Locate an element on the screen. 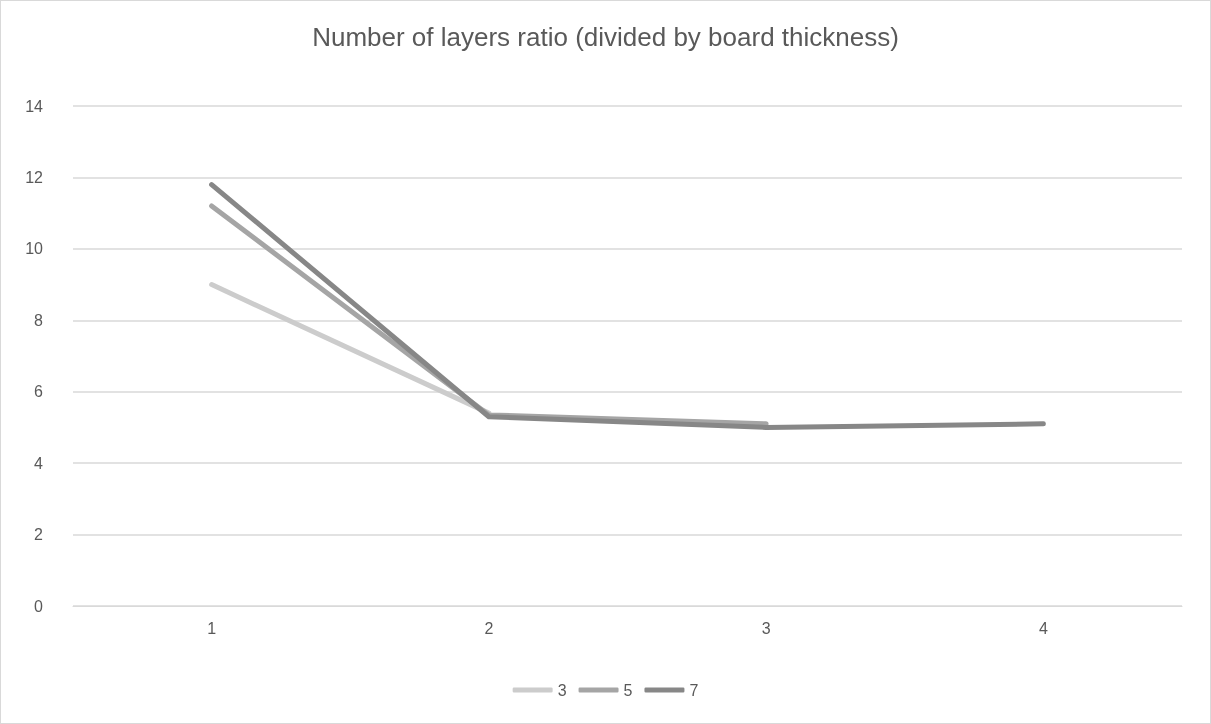 The width and height of the screenshot is (1211, 724). legend-label: 3 is located at coordinates (562, 690).